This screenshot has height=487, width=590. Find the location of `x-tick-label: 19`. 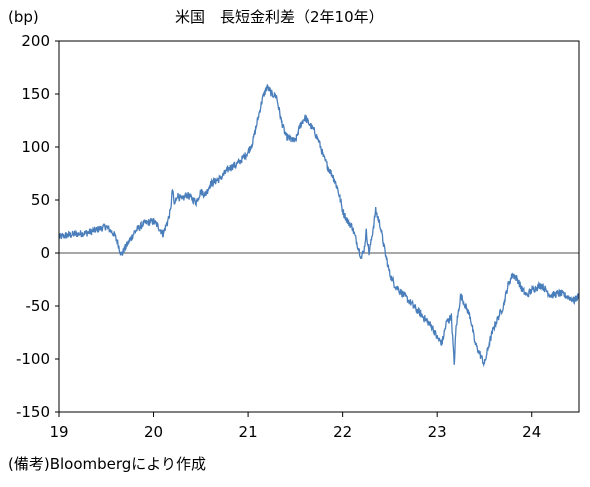

x-tick-label: 19 is located at coordinates (58, 432).